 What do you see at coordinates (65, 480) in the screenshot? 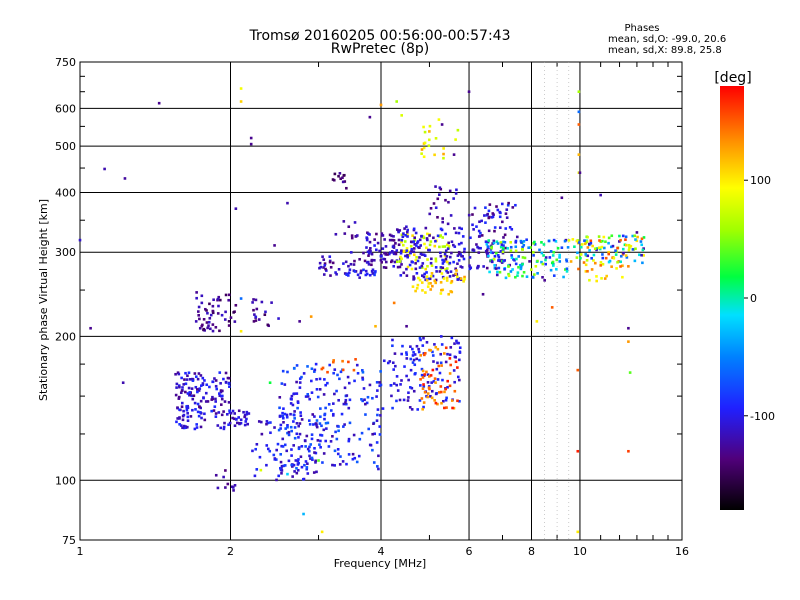
I see `y-tick-label: 100` at bounding box center [65, 480].